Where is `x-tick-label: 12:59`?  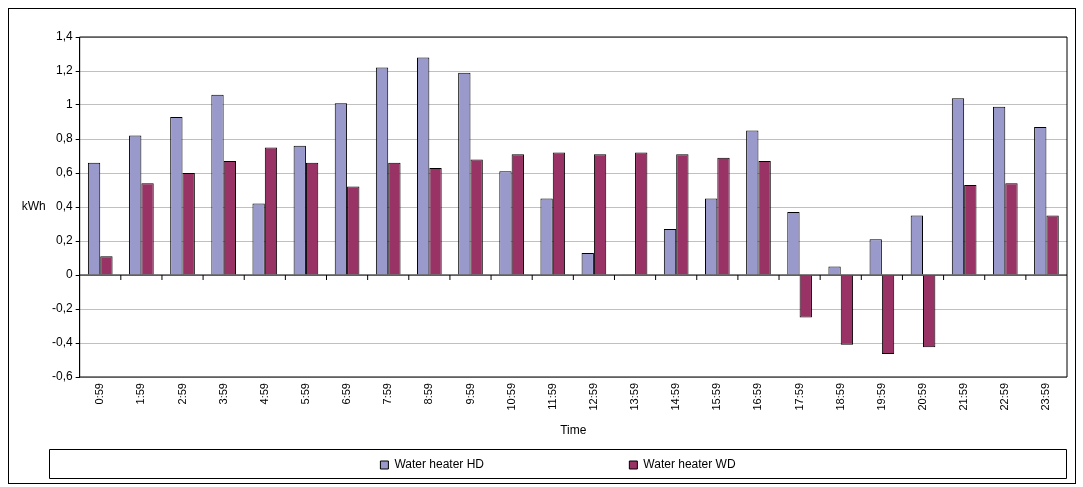
x-tick-label: 12:59 is located at coordinates (592, 397).